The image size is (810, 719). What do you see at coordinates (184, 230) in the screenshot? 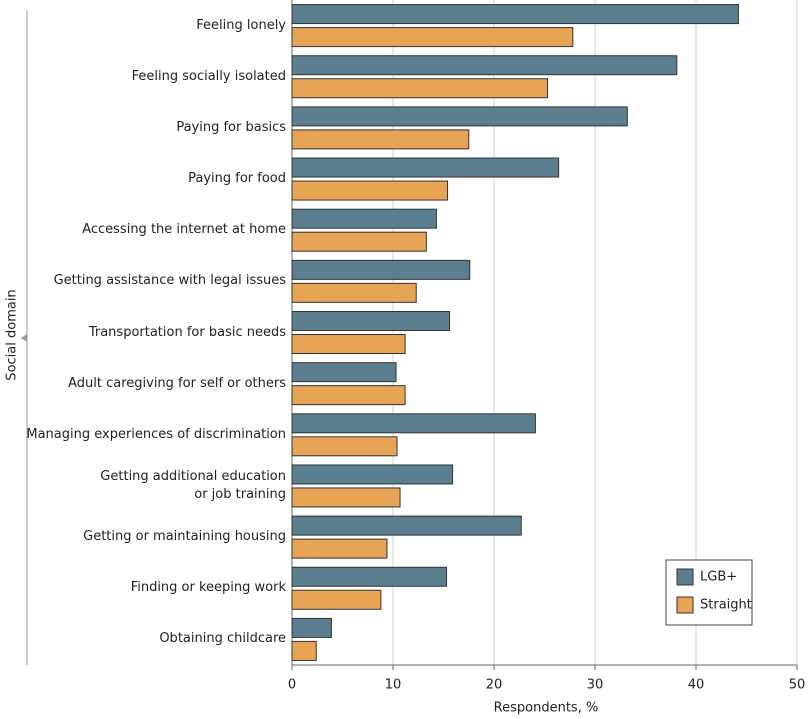
I see `y-tick-label: Accessing the internet at home` at bounding box center [184, 230].